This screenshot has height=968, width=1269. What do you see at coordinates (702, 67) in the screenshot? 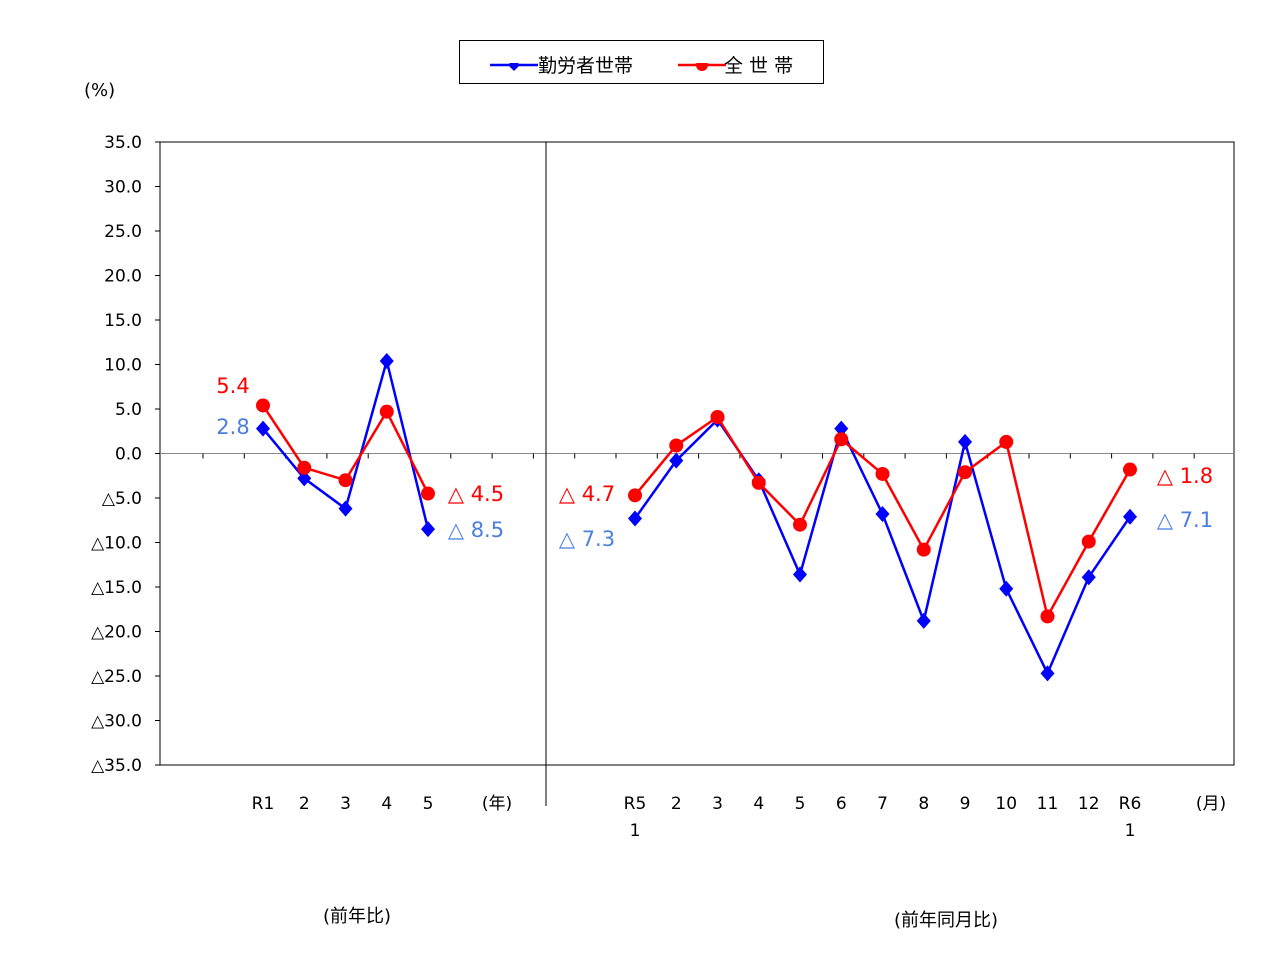
I see `legend-swatch-all` at bounding box center [702, 67].